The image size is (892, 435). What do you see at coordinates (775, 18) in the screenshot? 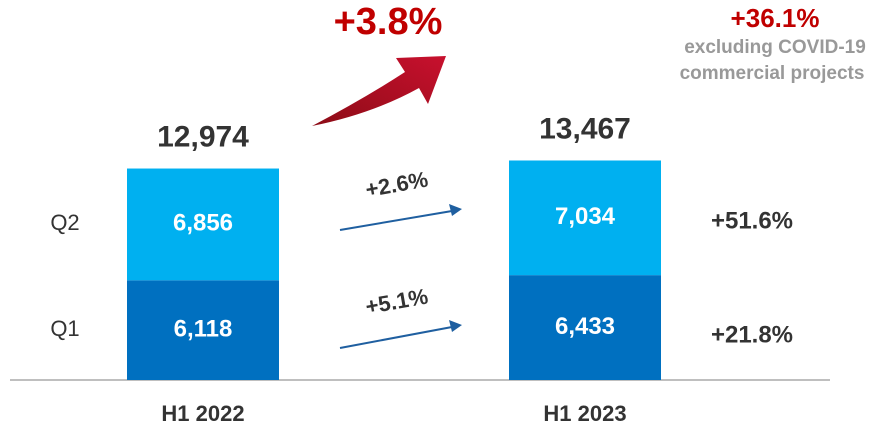
I see `adjusted-change: +36.1%` at bounding box center [775, 18].